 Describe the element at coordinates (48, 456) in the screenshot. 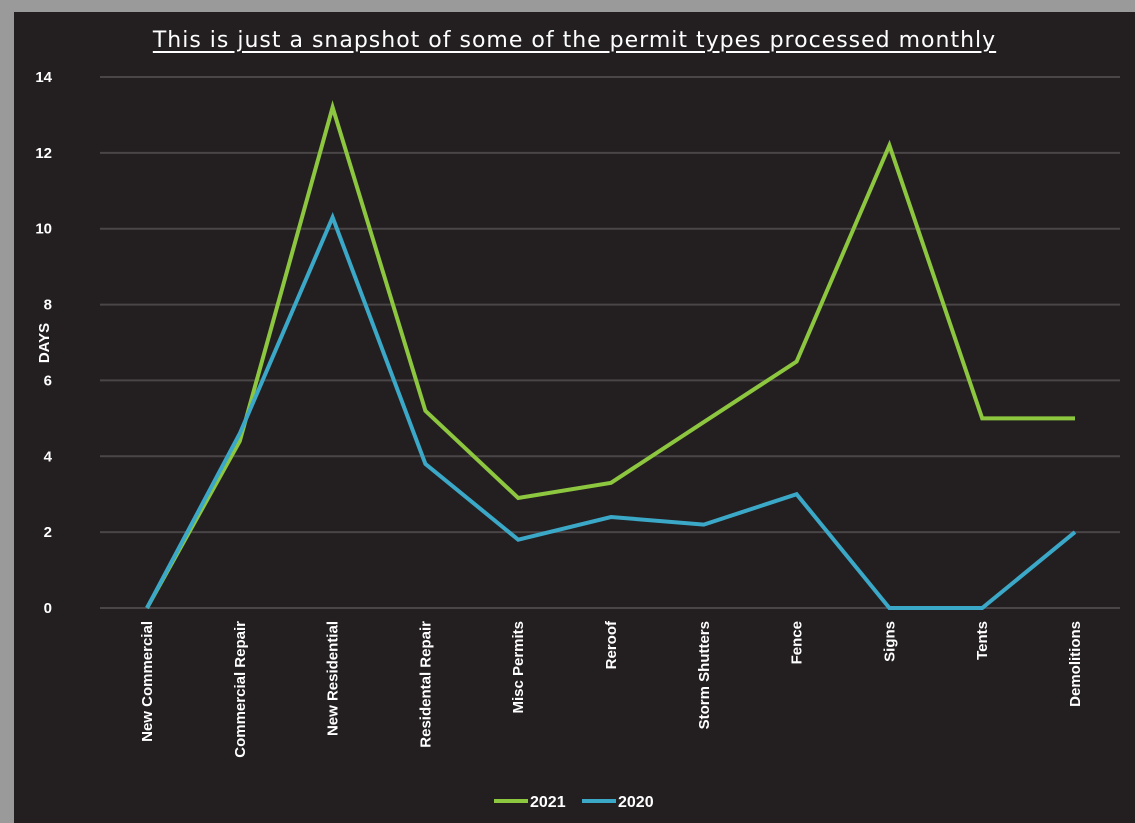

I see `y-tick-label: 4` at that location.